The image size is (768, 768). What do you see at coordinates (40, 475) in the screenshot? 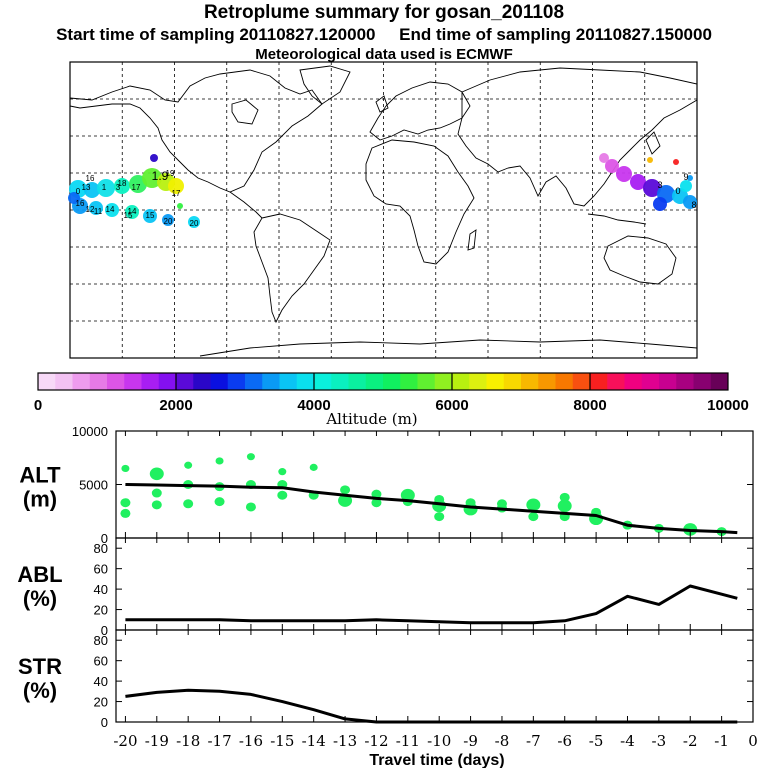
I see `alt-ylabel: ALT` at bounding box center [40, 475].